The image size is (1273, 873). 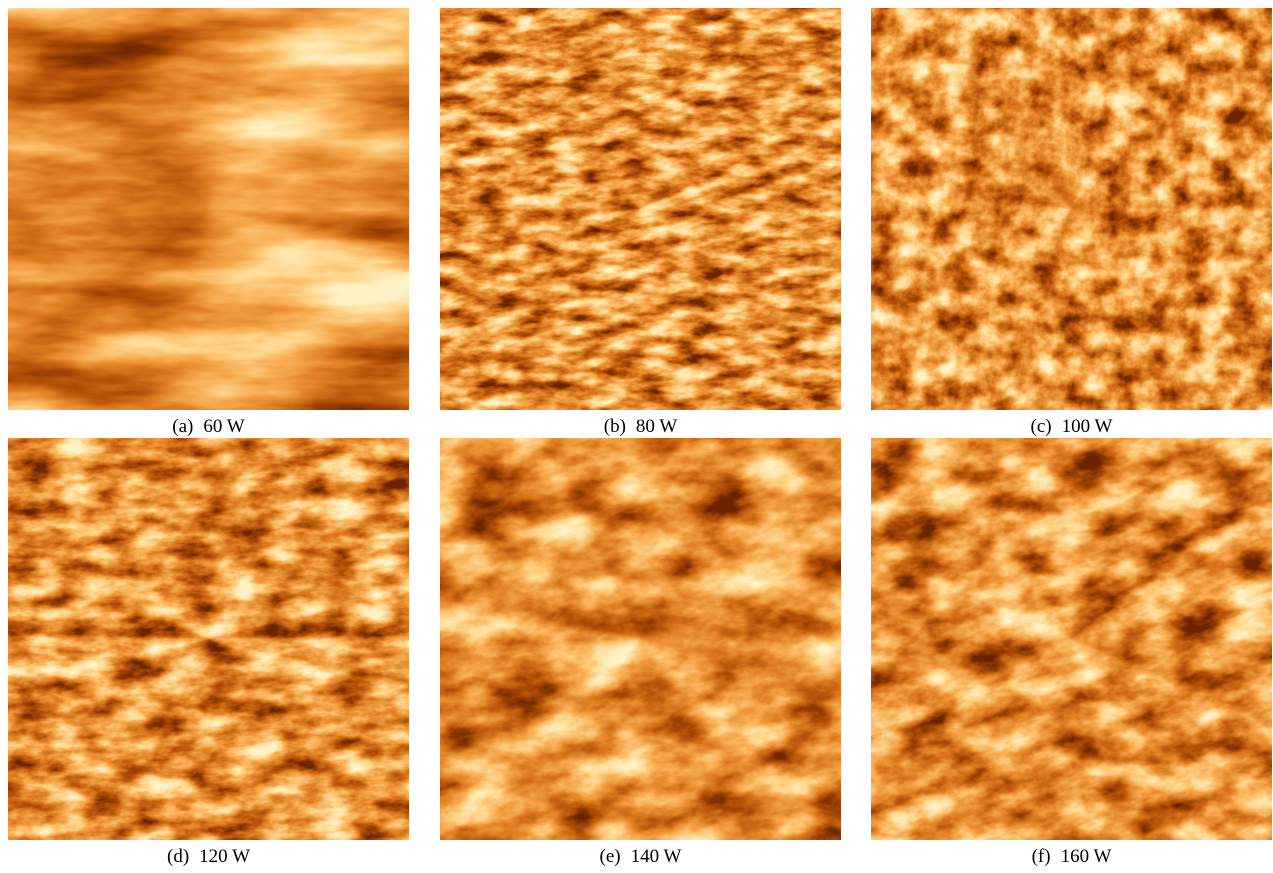 What do you see at coordinates (610, 856) in the screenshot?
I see `caption-label: (e)` at bounding box center [610, 856].